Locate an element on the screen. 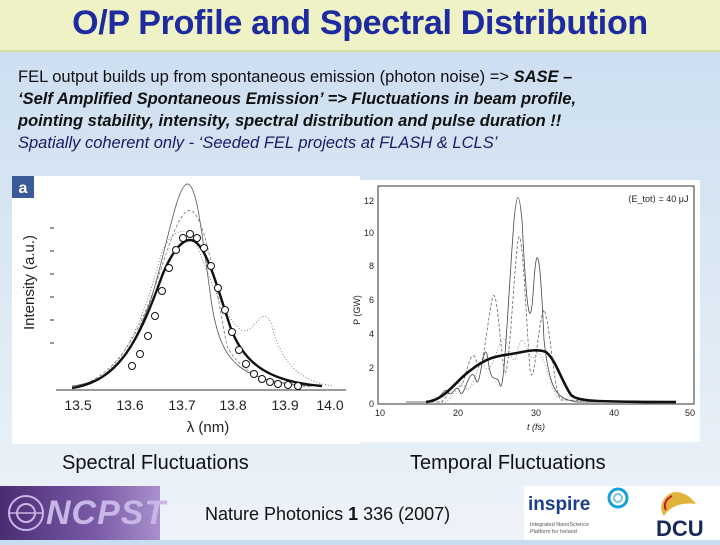  xtick-30: 30 is located at coordinates (536, 413).